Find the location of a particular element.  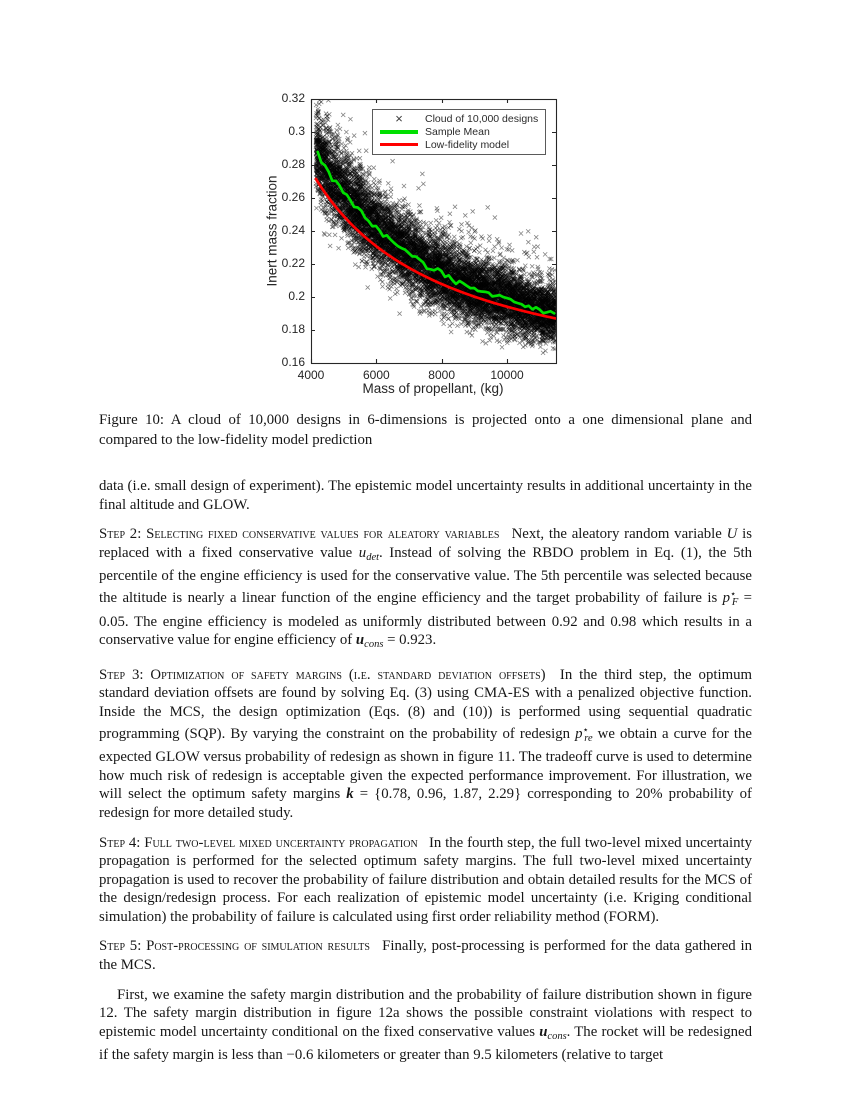

legend-row: Low-fidelity model is located at coordinates (459, 144).